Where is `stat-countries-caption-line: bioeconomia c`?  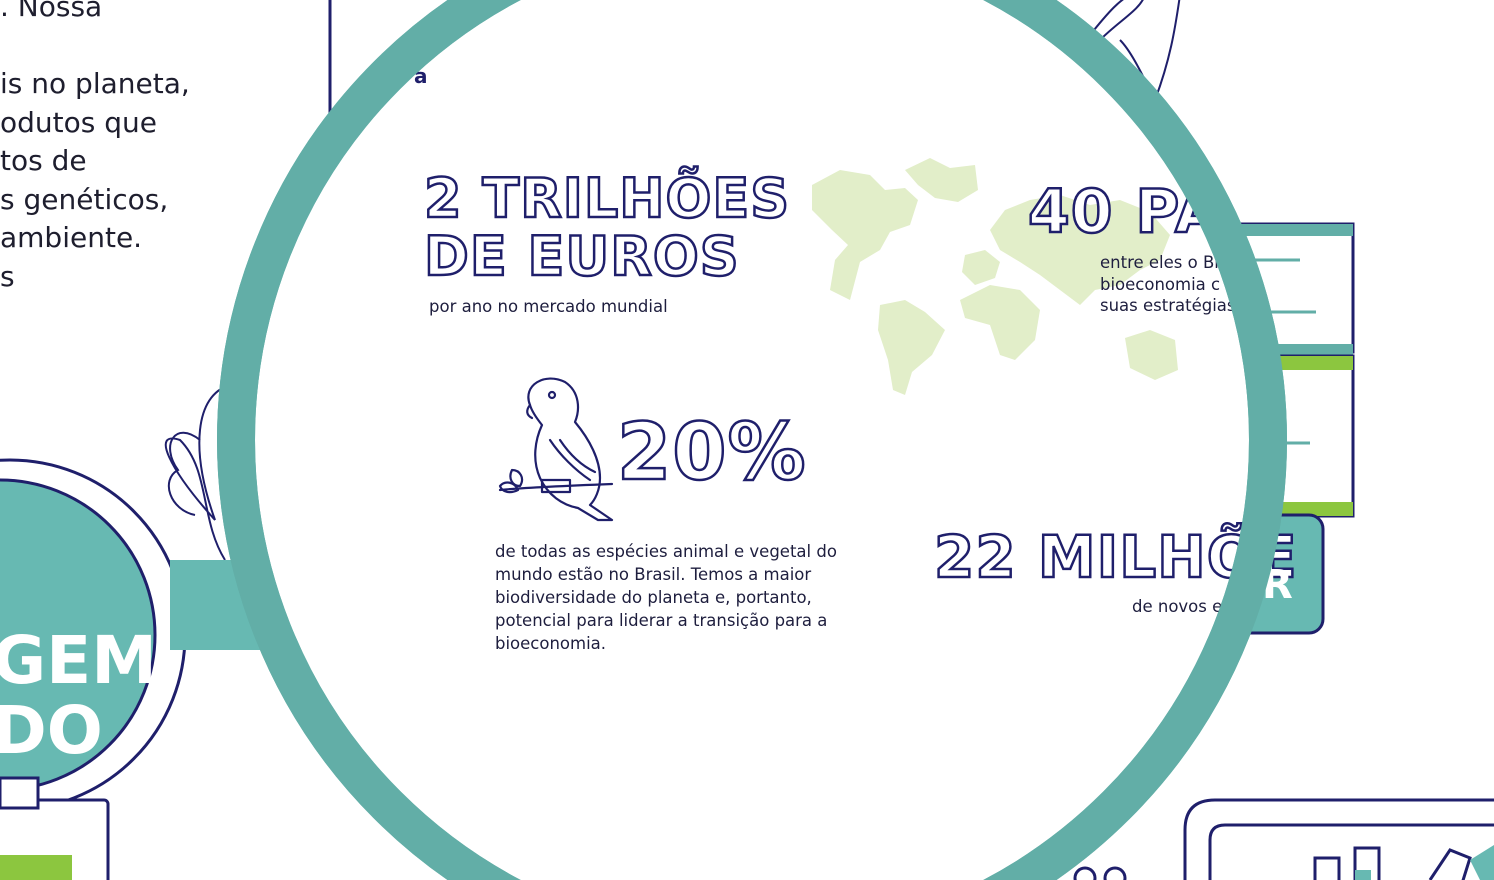 stat-countries-caption-line: bioeconomia c is located at coordinates (1160, 284).